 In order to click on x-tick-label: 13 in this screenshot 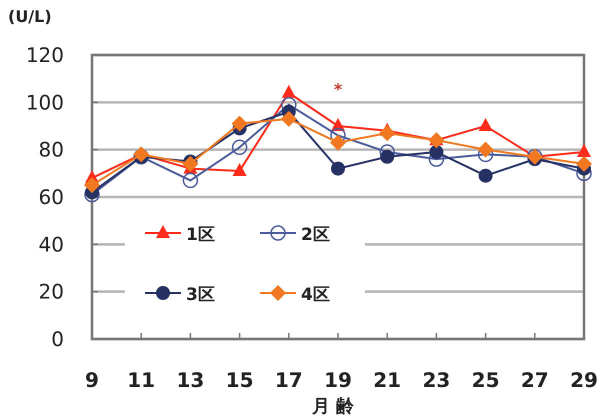, I will do `click(190, 380)`.